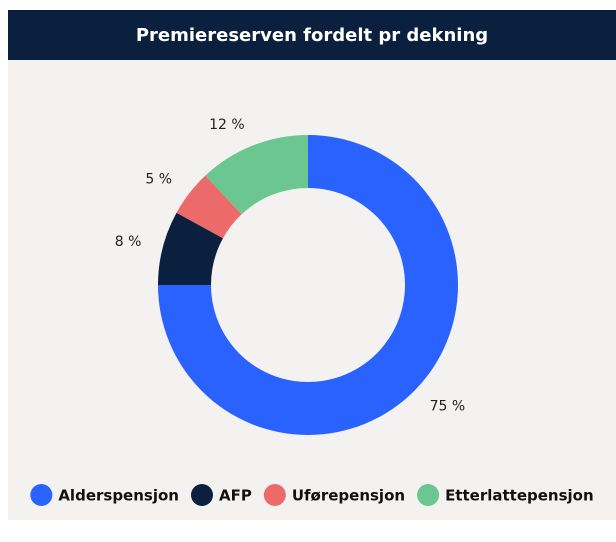  Describe the element at coordinates (128, 242) in the screenshot. I see `data-label: 8 %` at that location.